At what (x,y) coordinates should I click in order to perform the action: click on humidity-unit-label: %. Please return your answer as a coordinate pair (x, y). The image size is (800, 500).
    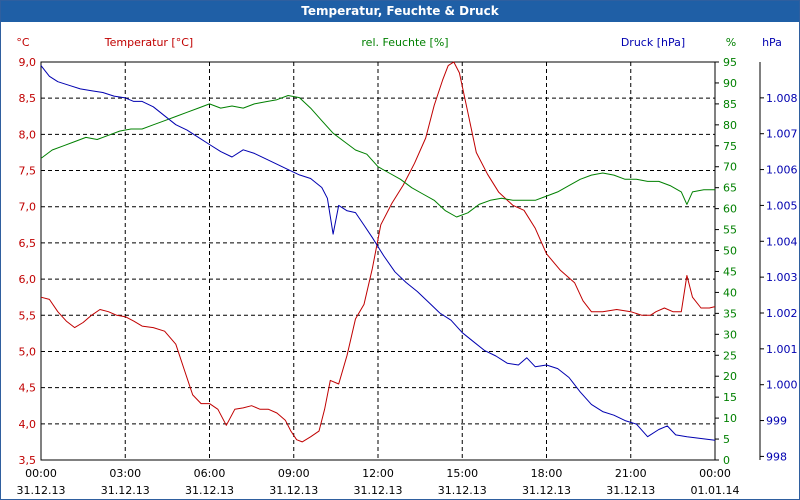
    Looking at the image, I should click on (731, 42).